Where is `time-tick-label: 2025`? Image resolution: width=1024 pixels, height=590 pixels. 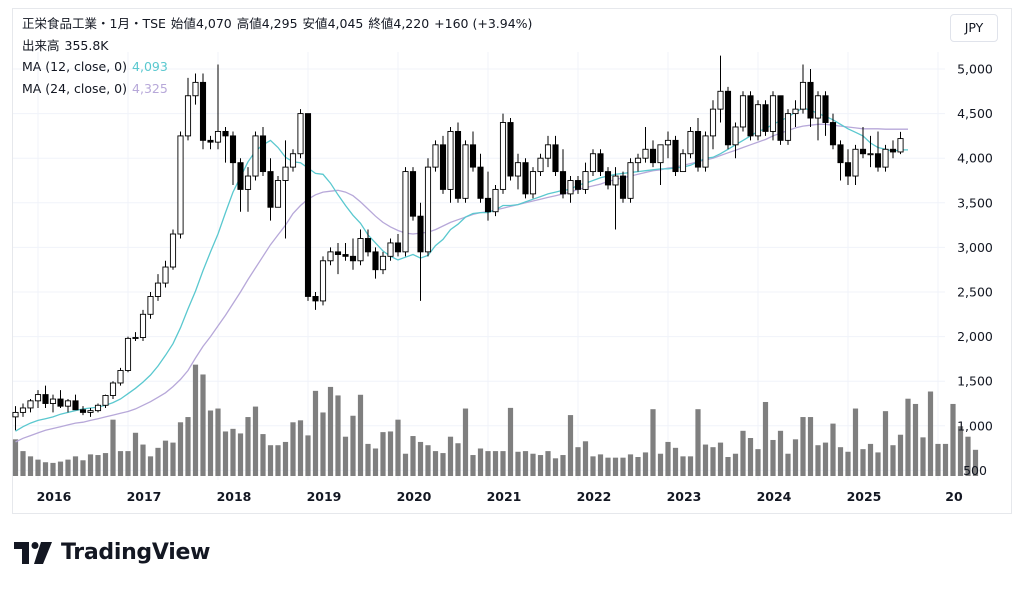 time-tick-label: 2025 is located at coordinates (864, 496).